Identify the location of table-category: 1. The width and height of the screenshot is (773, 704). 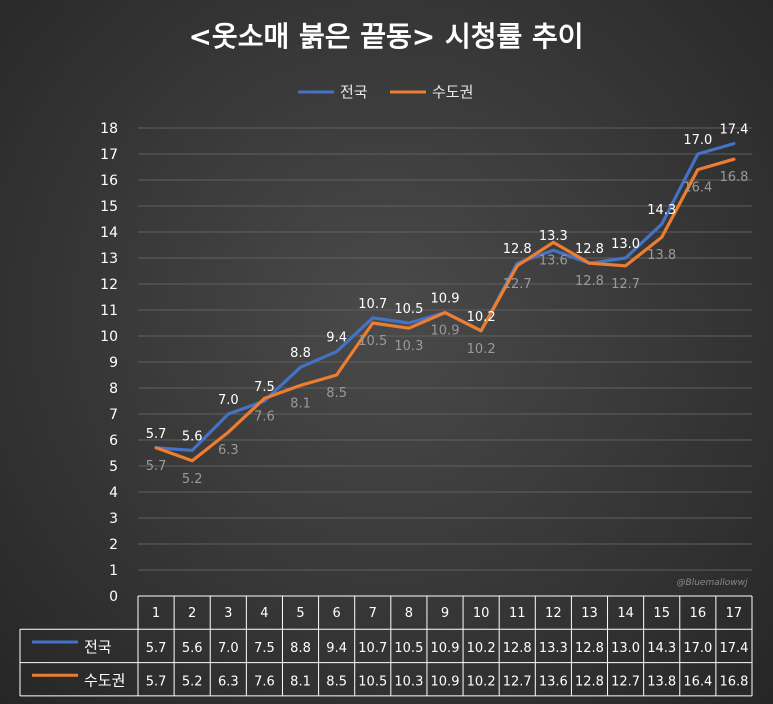
(156, 613).